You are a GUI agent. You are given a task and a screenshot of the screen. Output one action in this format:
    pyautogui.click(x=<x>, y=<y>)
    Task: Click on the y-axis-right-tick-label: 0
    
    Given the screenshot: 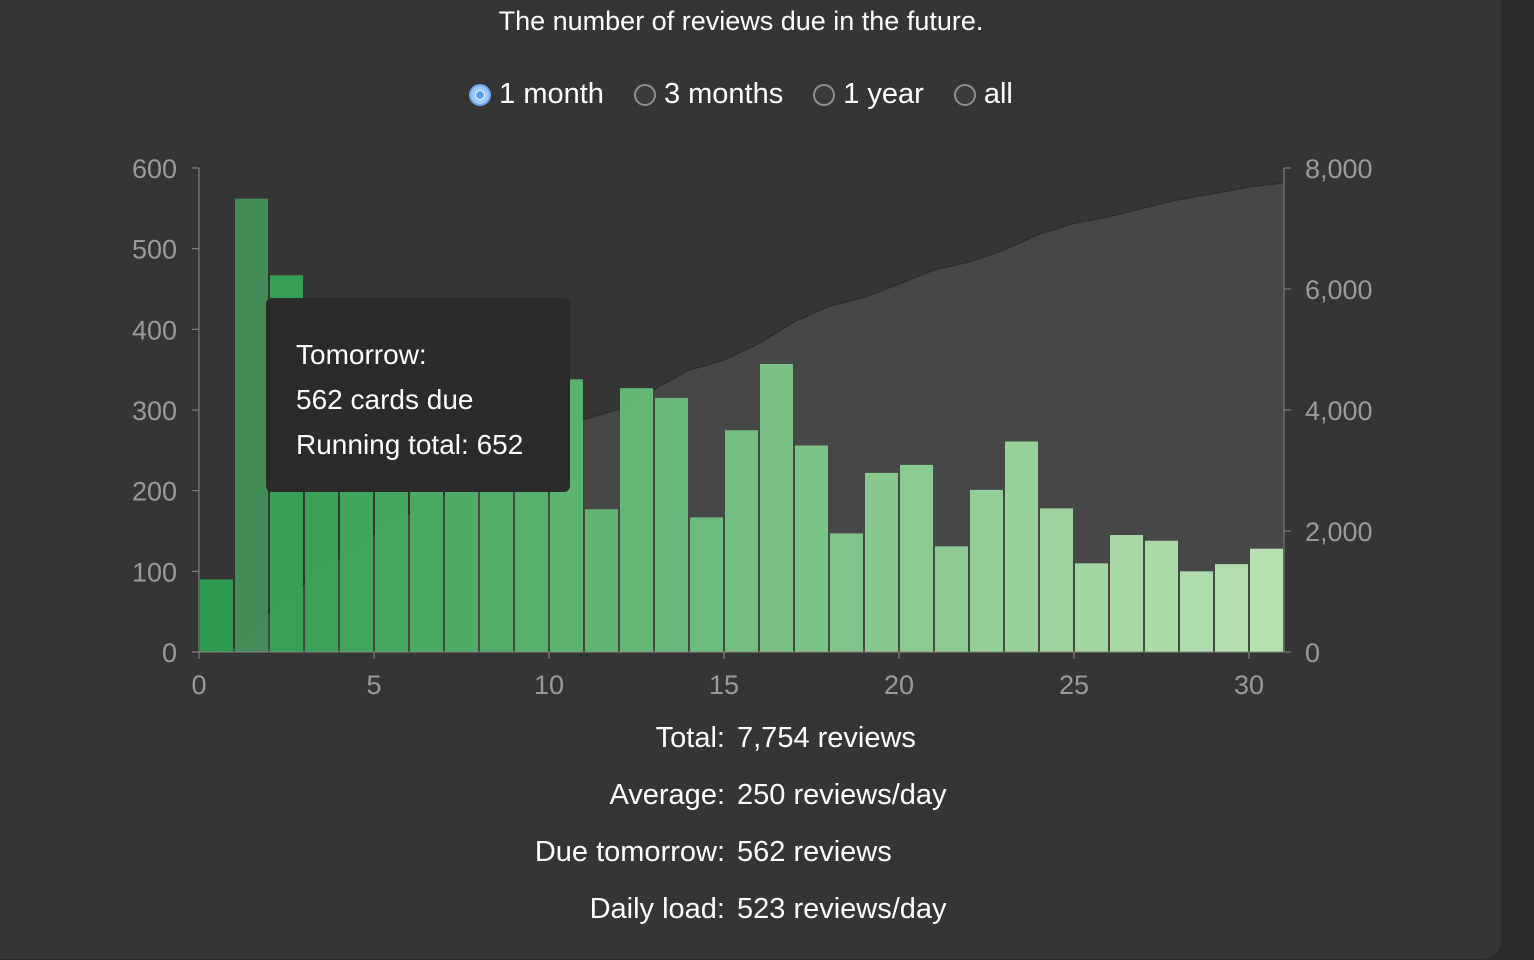 What is the action you would take?
    pyautogui.click(x=1312, y=653)
    